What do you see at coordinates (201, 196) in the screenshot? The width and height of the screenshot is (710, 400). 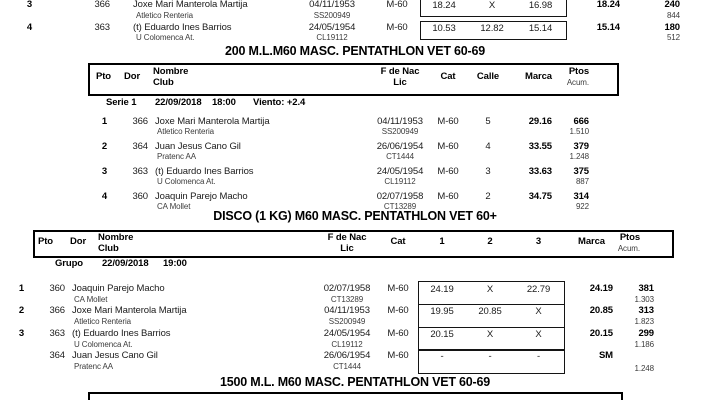 I see `athlete-name: Joaquin Parejo Macho` at bounding box center [201, 196].